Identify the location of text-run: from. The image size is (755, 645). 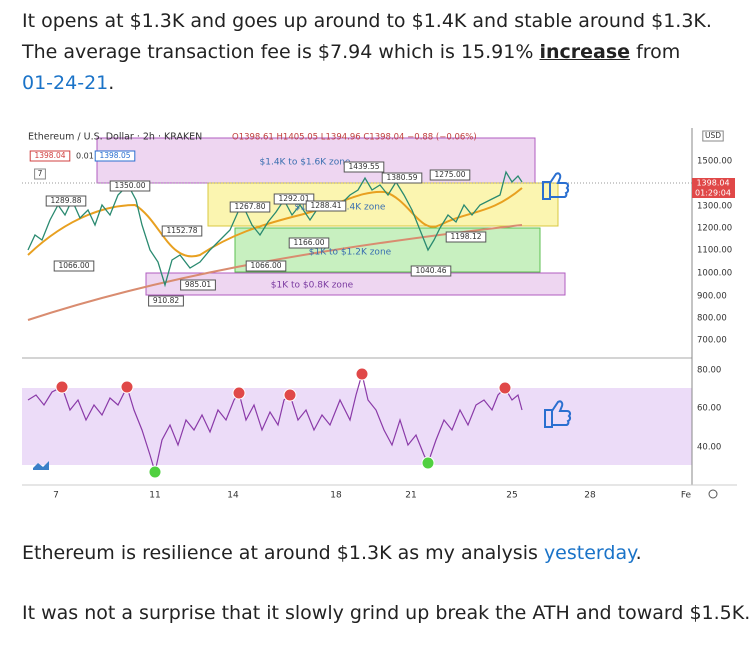
(655, 52).